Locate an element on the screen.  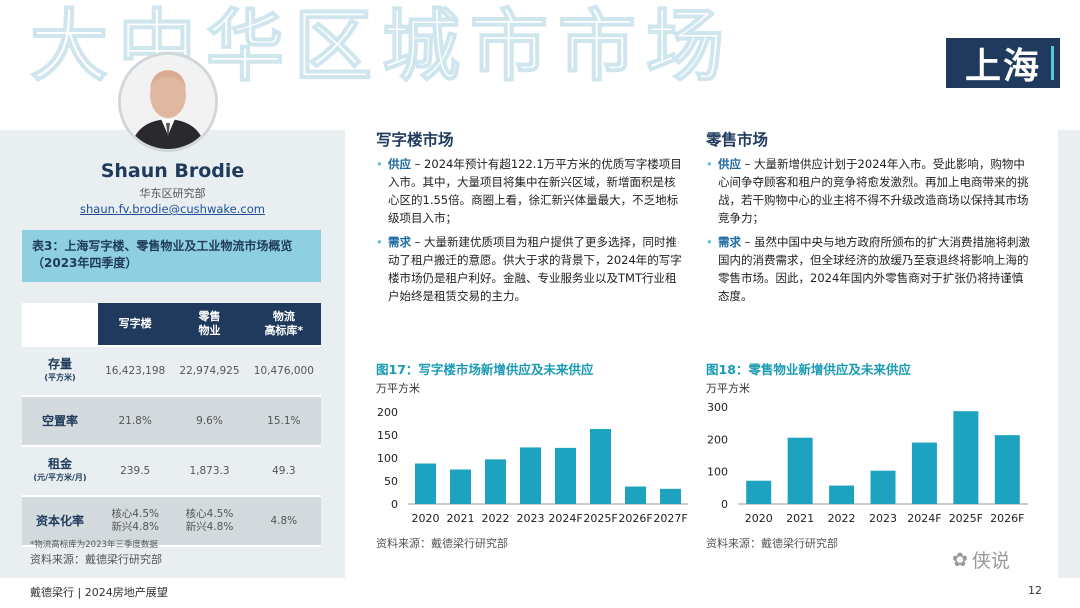
fig17-title: 图17：写字楼市场新增供应及未来供应 is located at coordinates (485, 369).